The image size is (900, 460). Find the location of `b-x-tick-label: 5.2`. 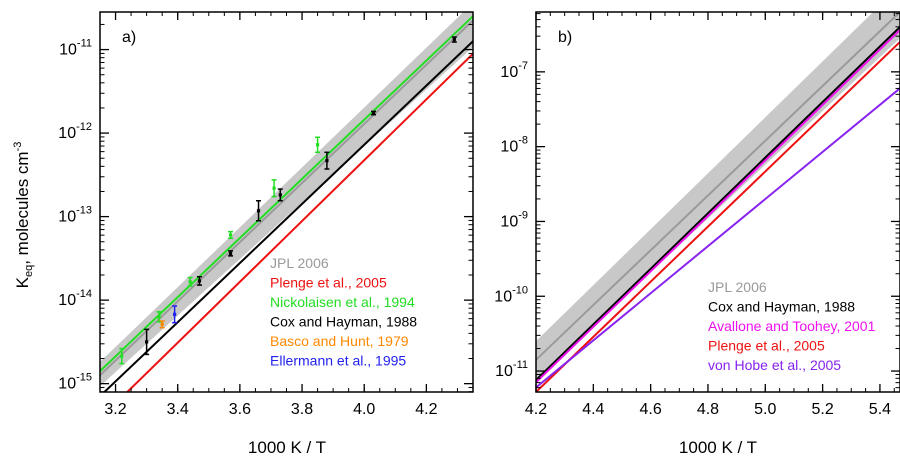

b-x-tick-label: 5.2 is located at coordinates (822, 409).